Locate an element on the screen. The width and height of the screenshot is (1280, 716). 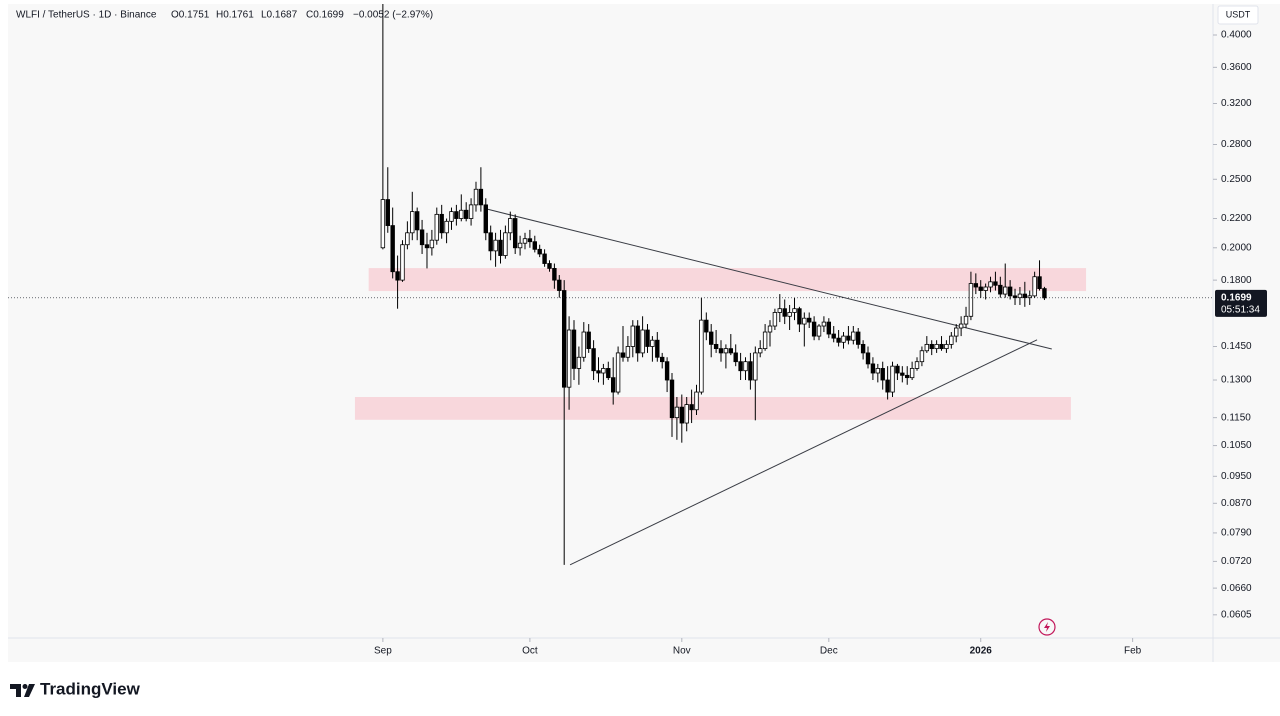
lightning-icon is located at coordinates (1047, 627).